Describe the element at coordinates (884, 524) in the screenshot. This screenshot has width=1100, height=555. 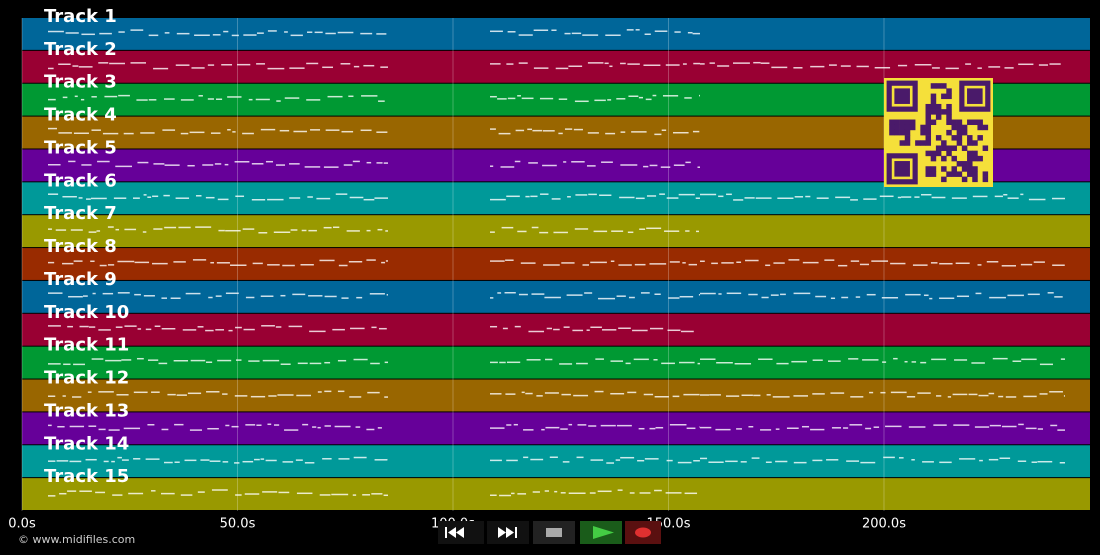
I see `tick-label: 200.0s` at that location.